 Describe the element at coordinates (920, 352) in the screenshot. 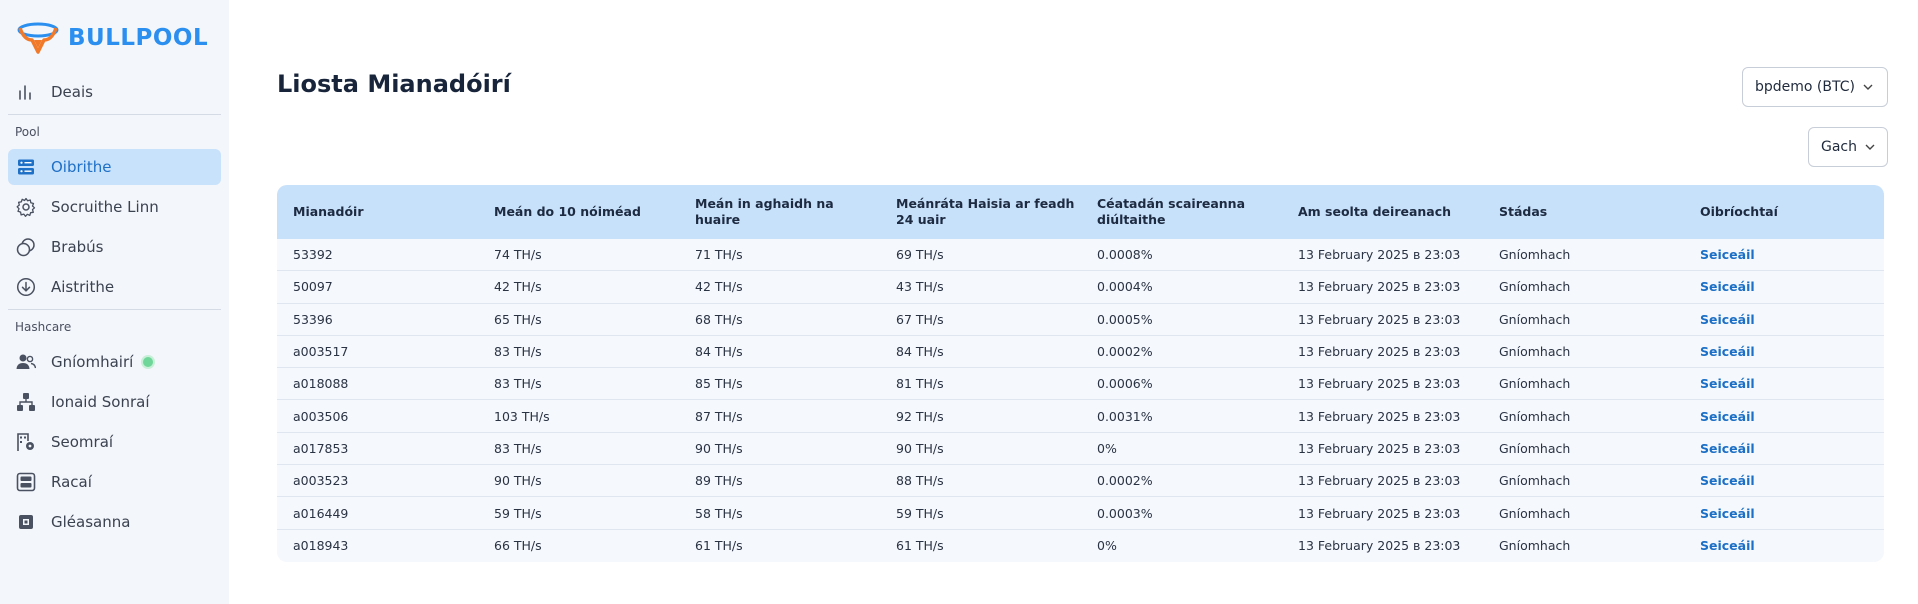

I see `cell-avg-24h: 84 TH/s` at that location.